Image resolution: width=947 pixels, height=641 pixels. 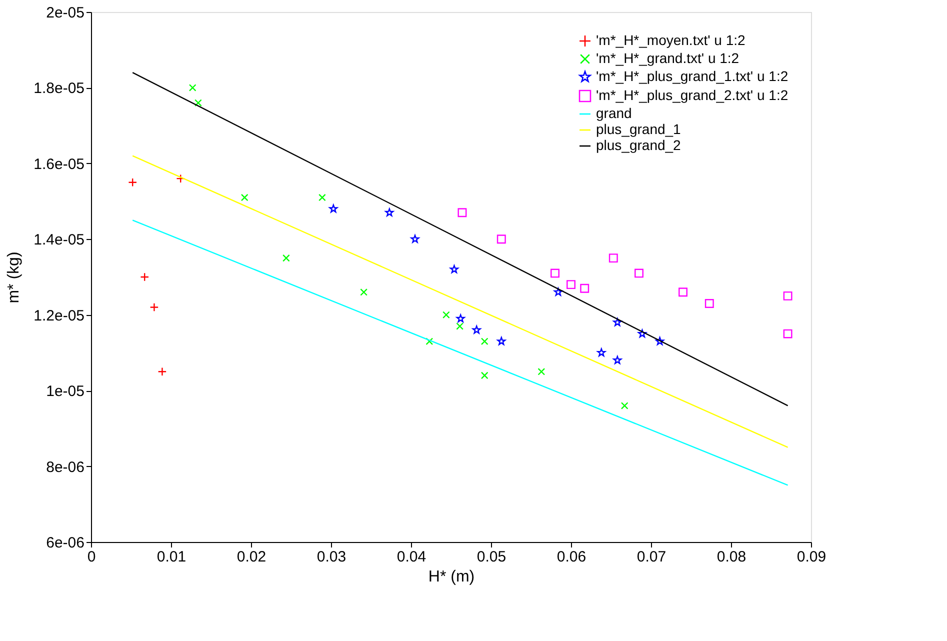 I want to click on x-tick-label: 0.08, so click(x=731, y=557).